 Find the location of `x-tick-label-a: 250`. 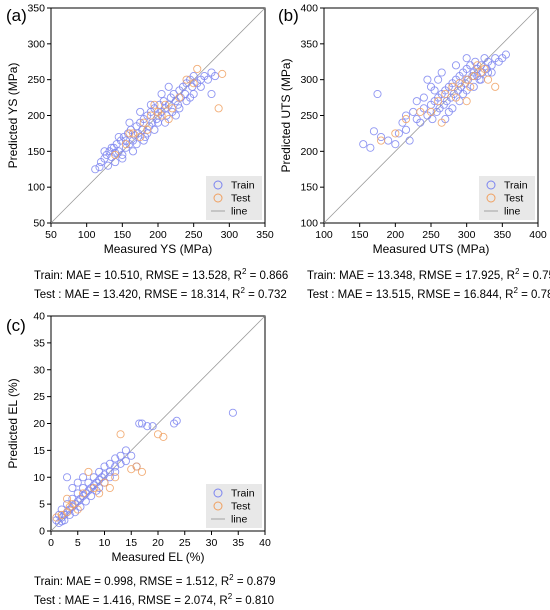

x-tick-label-a: 250 is located at coordinates (194, 235).